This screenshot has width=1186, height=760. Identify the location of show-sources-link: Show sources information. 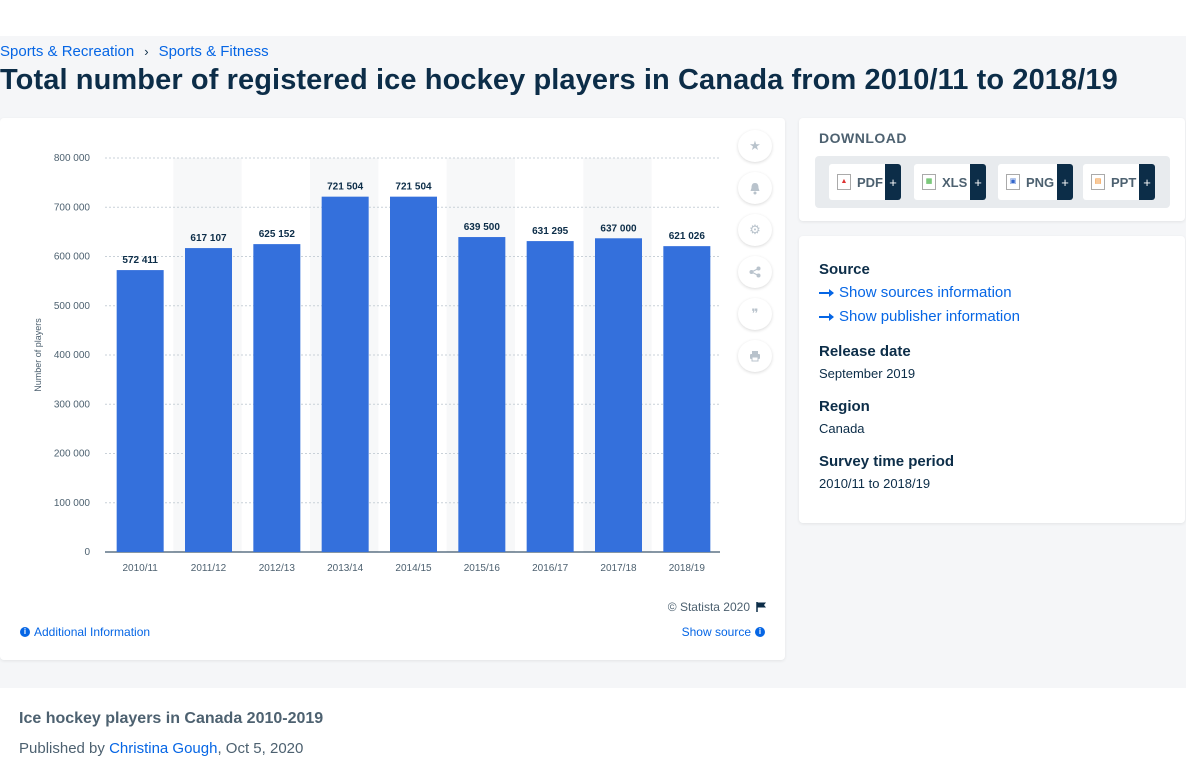
(915, 292).